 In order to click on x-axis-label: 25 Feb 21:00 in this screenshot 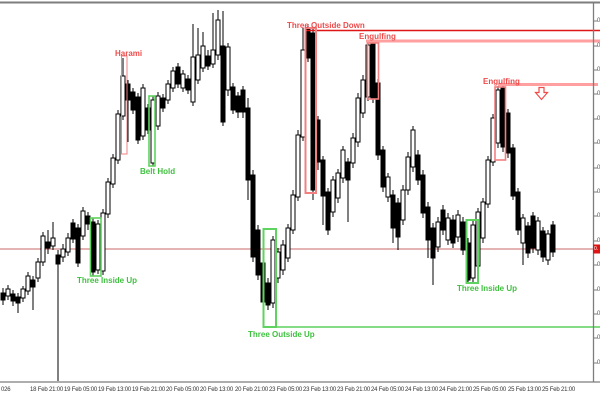, I will do `click(558, 390)`.